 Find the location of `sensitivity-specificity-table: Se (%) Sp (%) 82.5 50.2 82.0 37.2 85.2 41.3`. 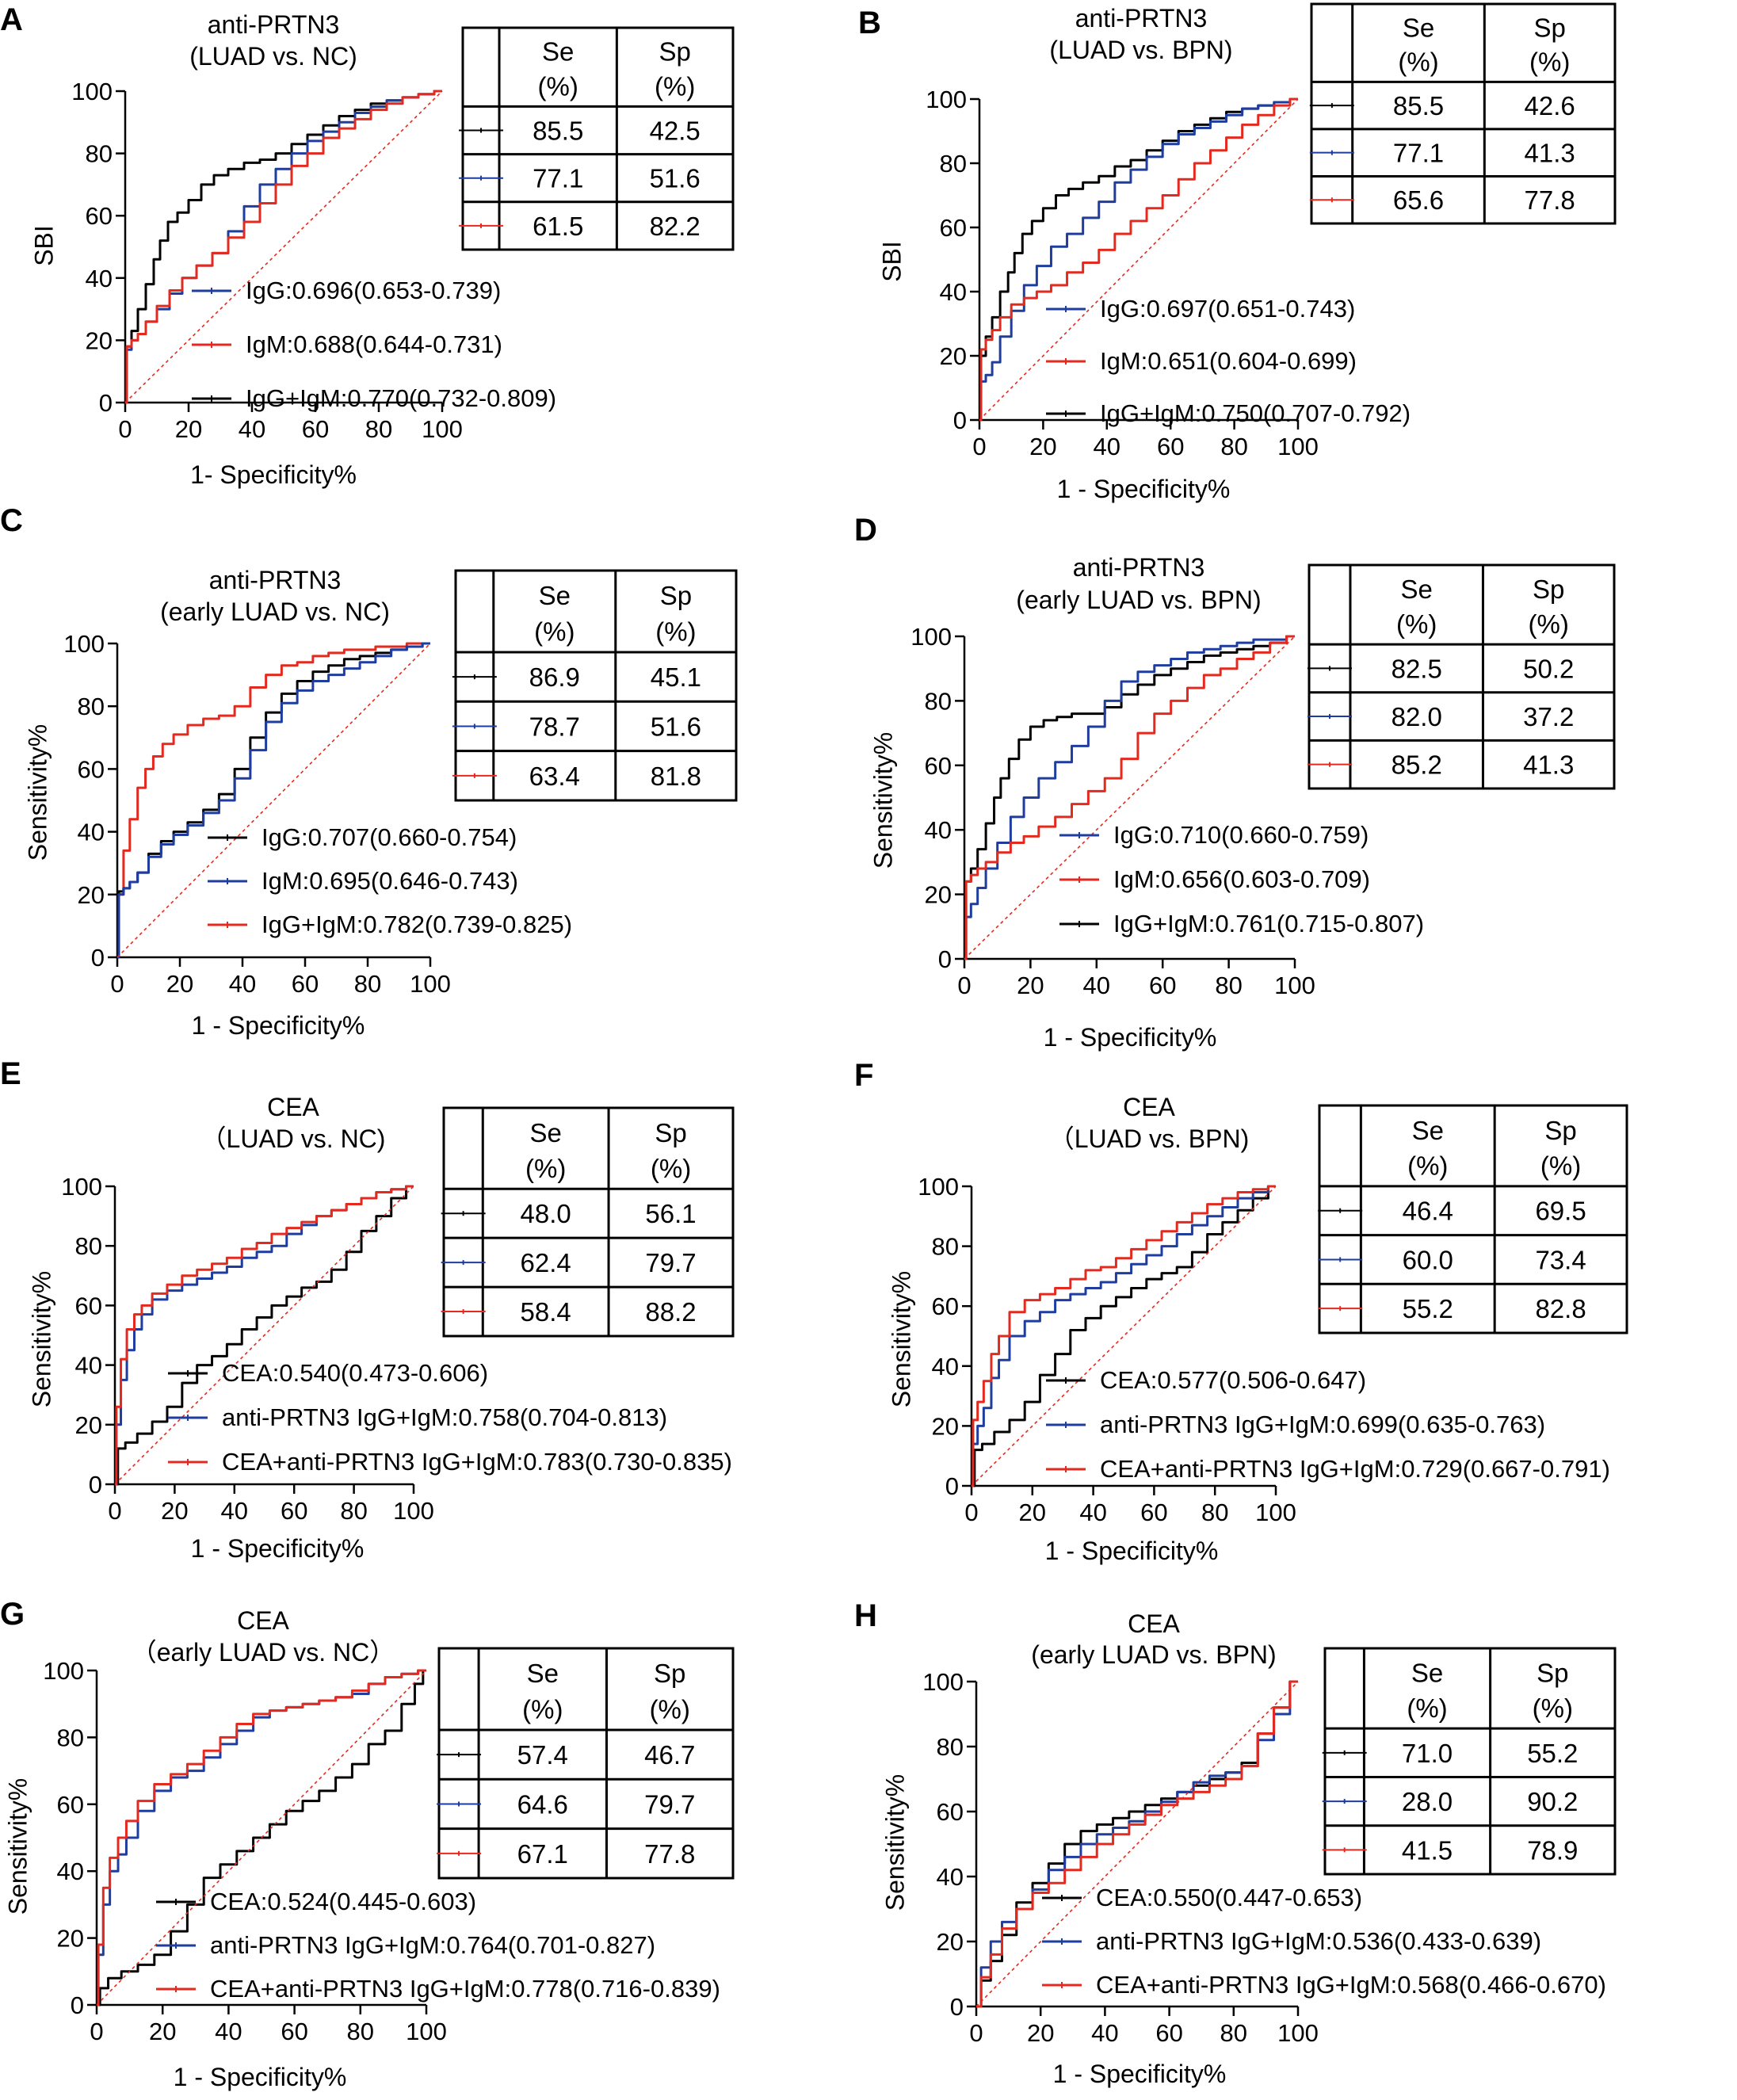

sensitivity-specificity-table: Se (%) Sp (%) 82.5 50.2 82.0 37.2 85.2 41.3 is located at coordinates (1461, 676).